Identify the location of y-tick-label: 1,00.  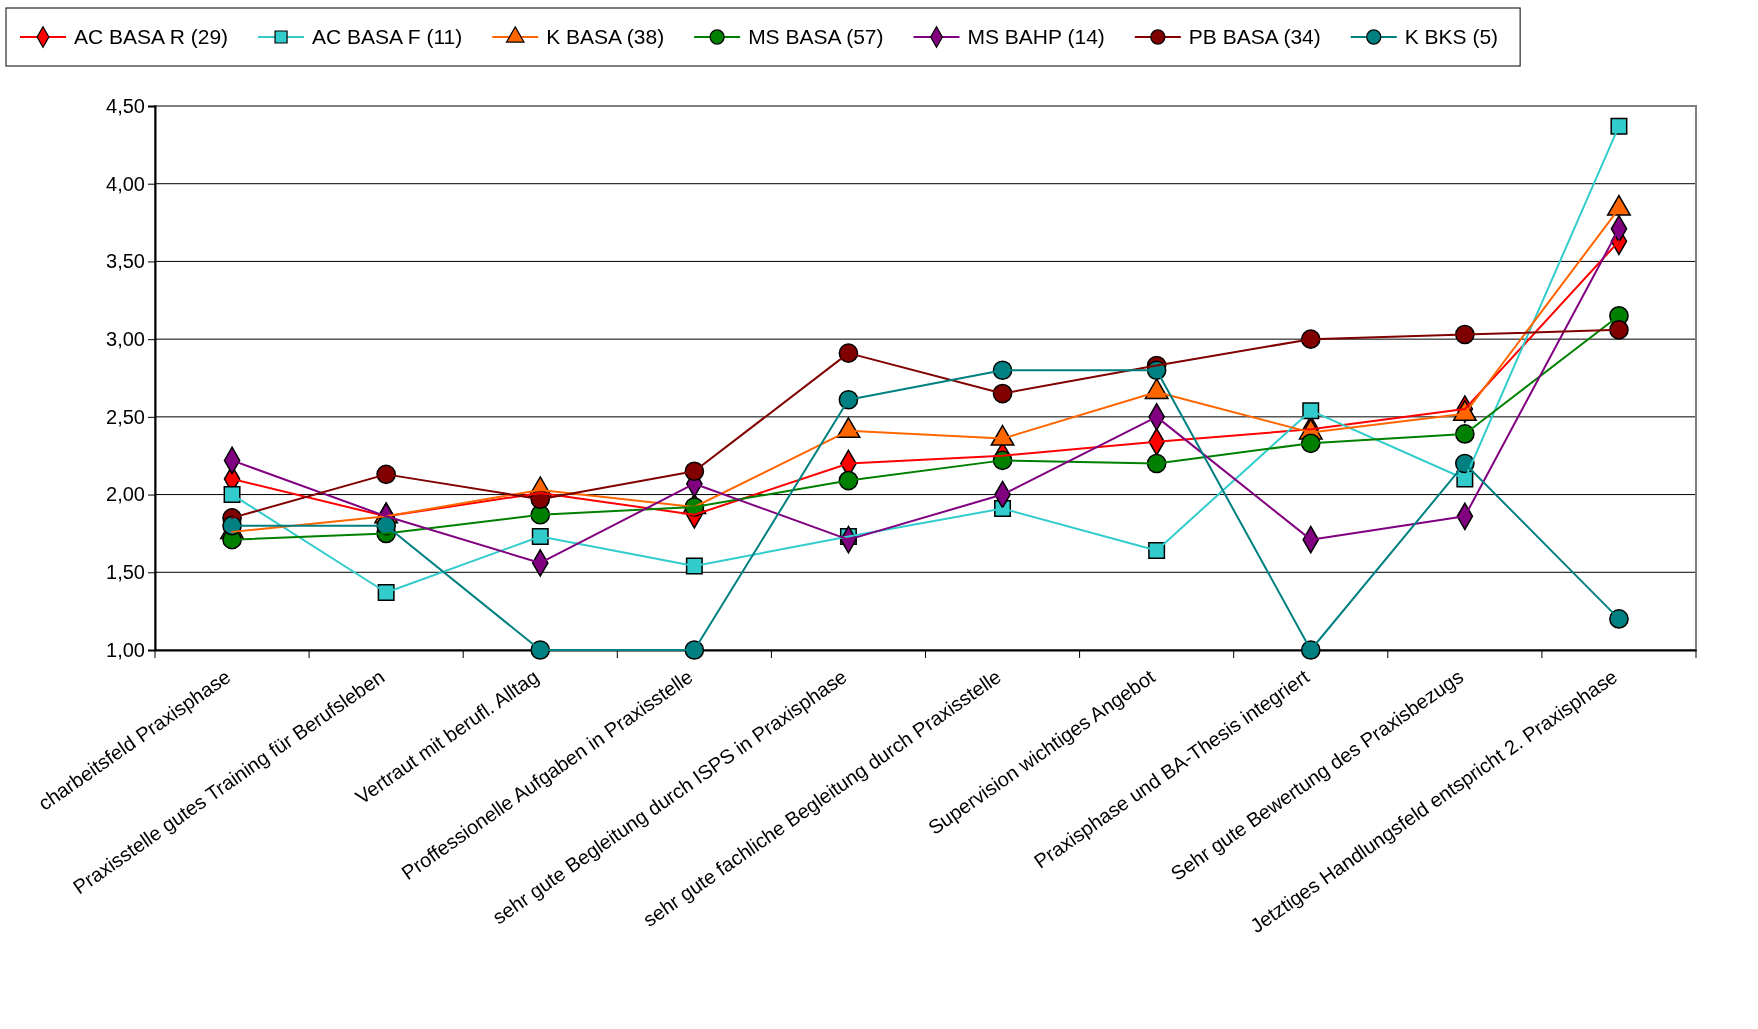
(125, 649).